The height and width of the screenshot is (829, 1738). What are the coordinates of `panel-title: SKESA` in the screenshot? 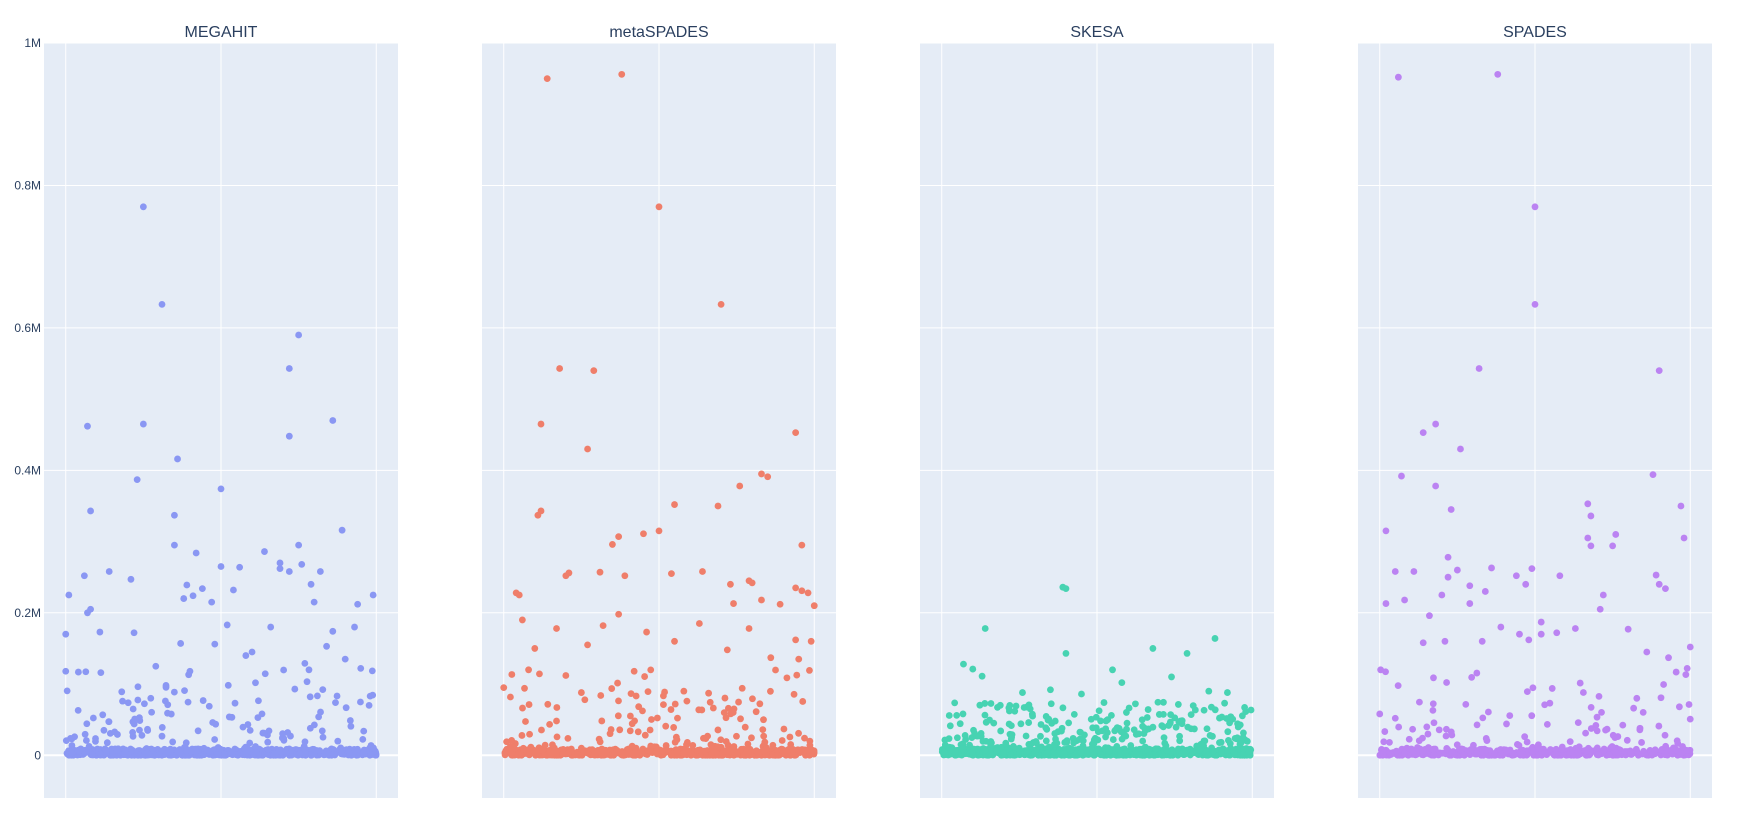 It's located at (1097, 32).